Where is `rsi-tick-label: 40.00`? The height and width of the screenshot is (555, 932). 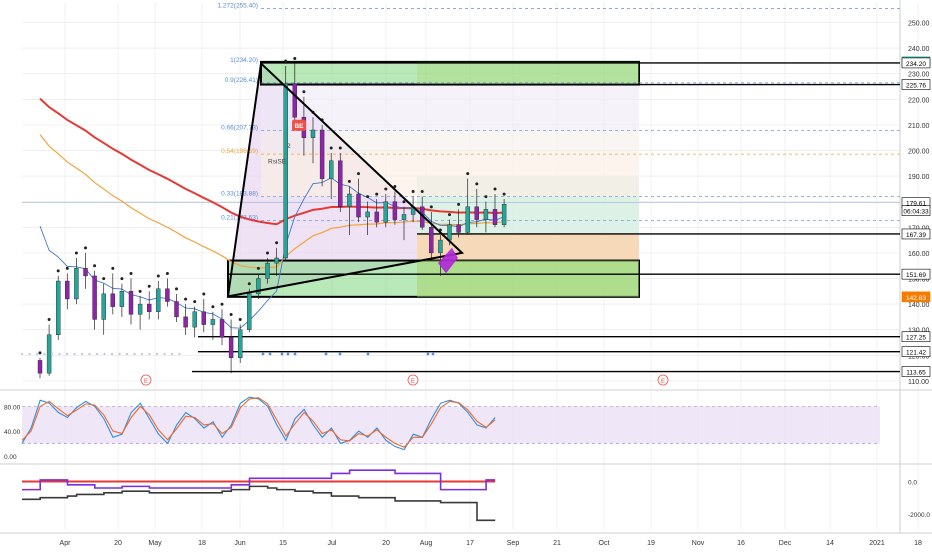 rsi-tick-label: 40.00 is located at coordinates (12, 432).